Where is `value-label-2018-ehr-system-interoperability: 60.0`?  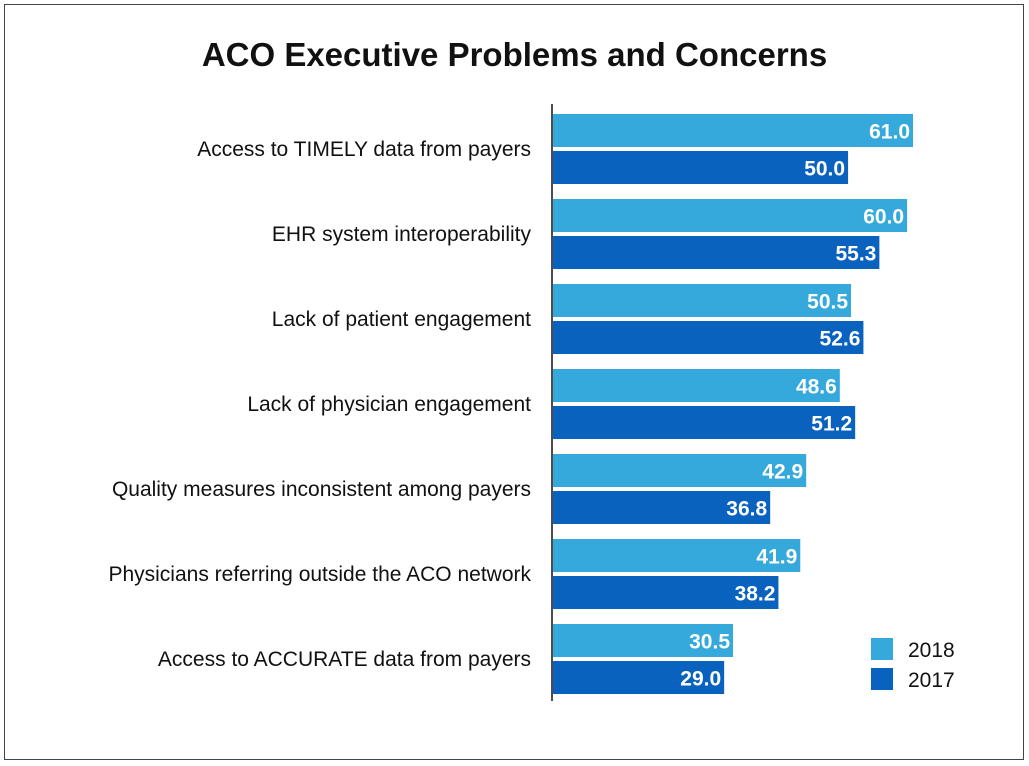
value-label-2018-ehr-system-interoperability: 60.0 is located at coordinates (883, 217).